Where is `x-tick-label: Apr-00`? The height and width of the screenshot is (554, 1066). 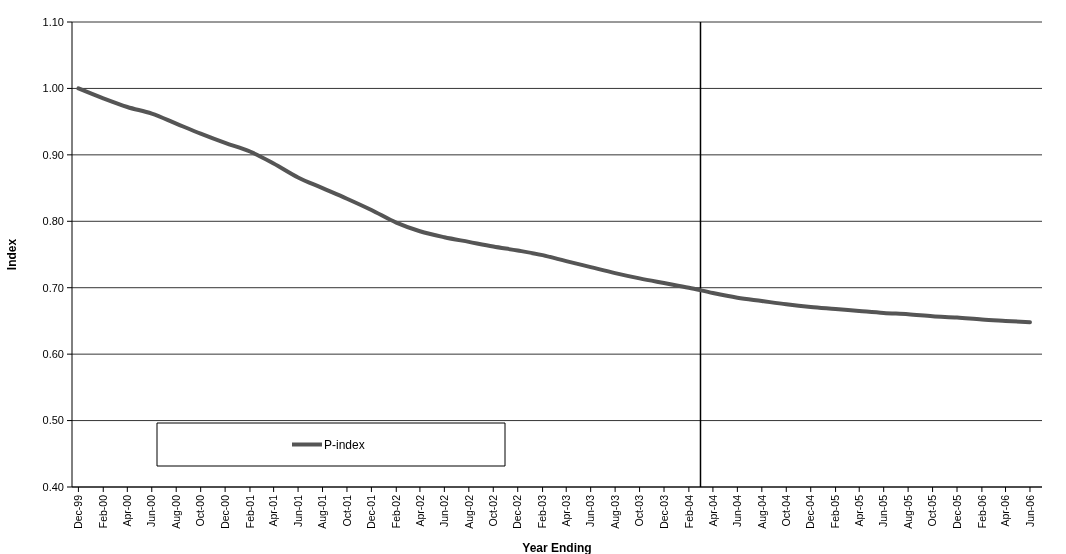 x-tick-label: Apr-00 is located at coordinates (126, 510).